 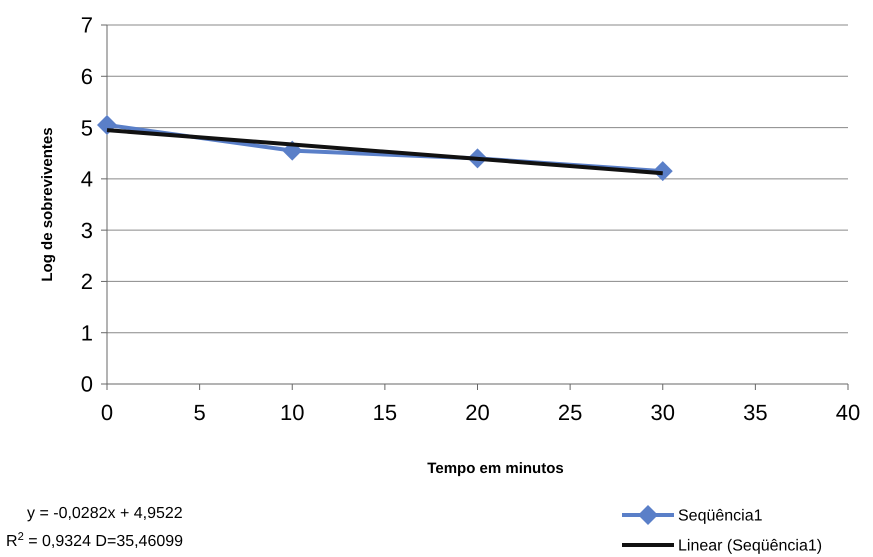 What do you see at coordinates (385, 412) in the screenshot?
I see `x-tick-label: 15` at bounding box center [385, 412].